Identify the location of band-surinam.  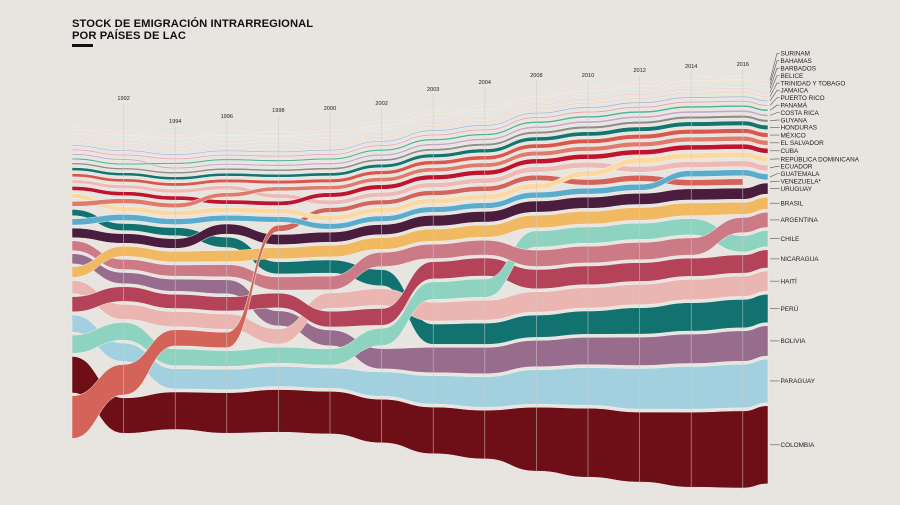
(420, 105).